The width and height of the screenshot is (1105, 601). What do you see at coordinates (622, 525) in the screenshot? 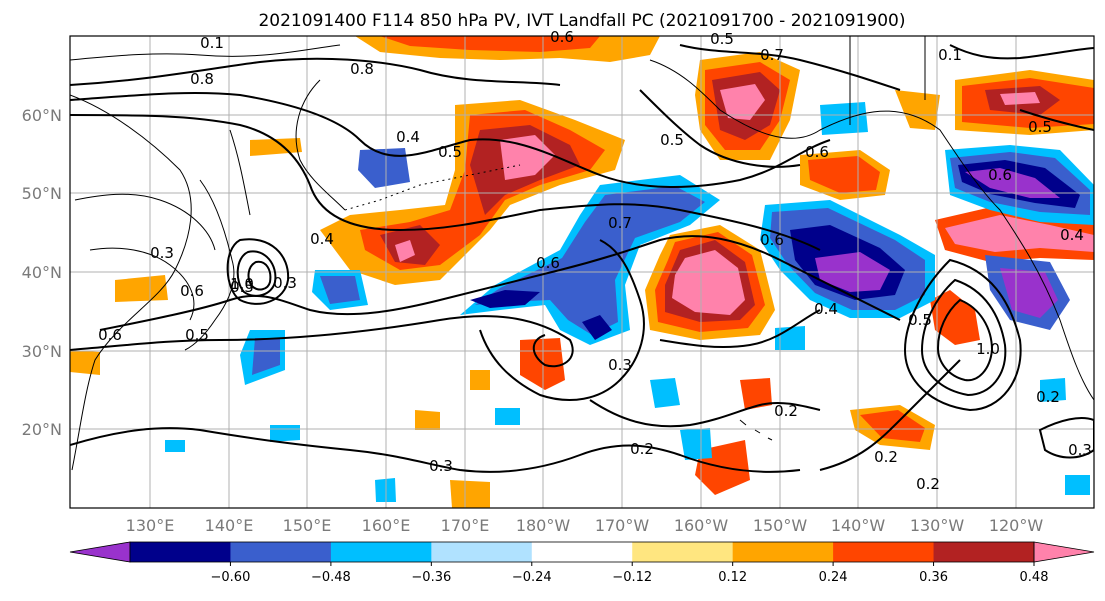
I see `lon-label-170w: 170°W` at bounding box center [622, 525].